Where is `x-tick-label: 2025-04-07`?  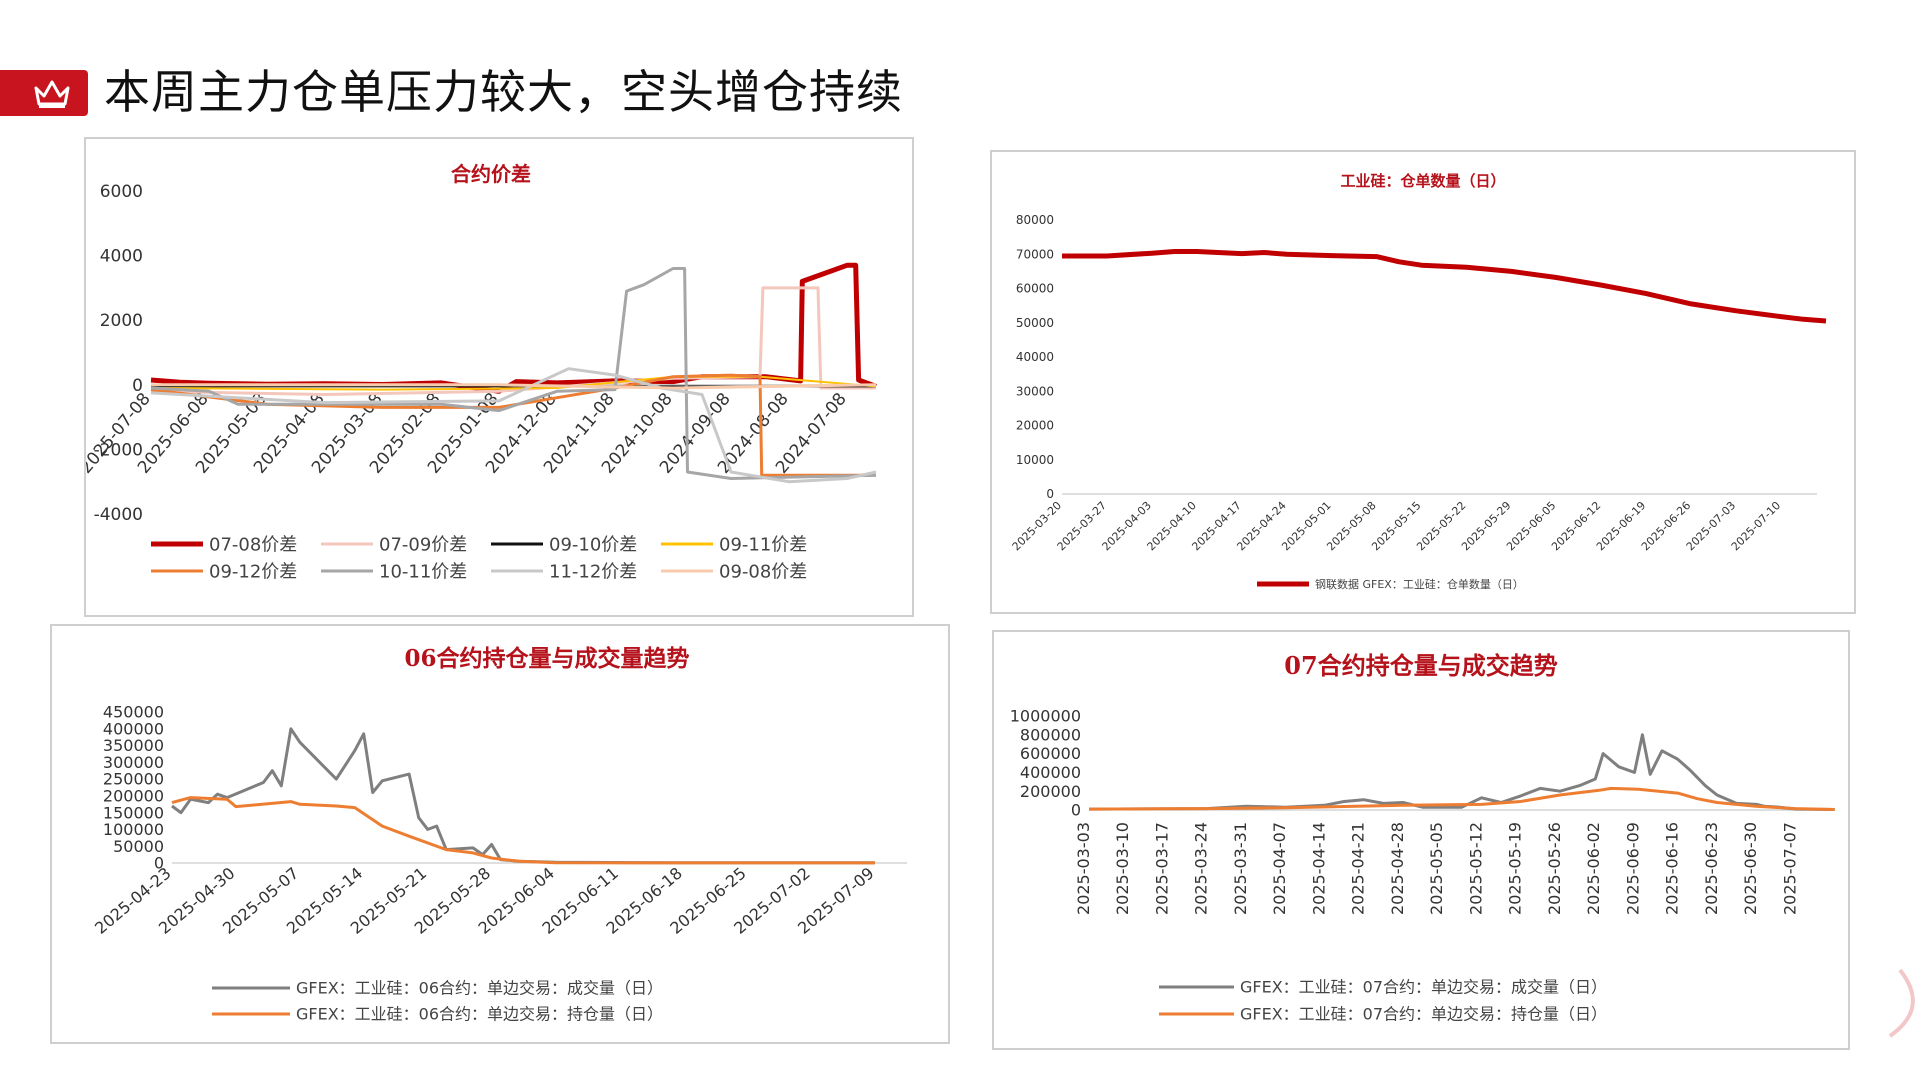 x-tick-label: 2025-04-07 is located at coordinates (1279, 868).